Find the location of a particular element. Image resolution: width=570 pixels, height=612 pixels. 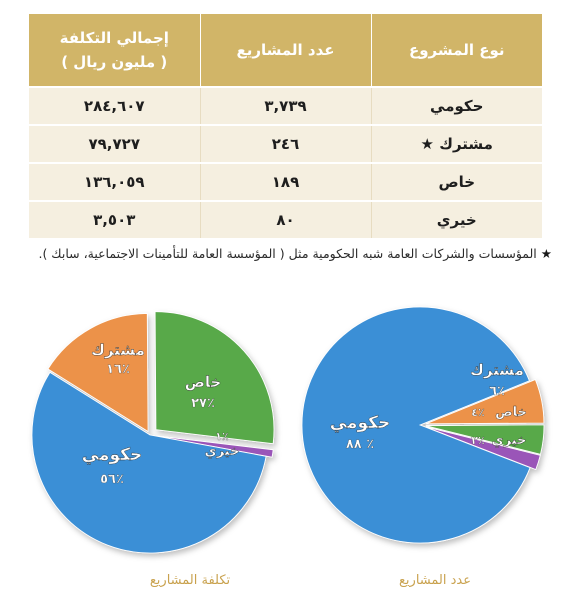

cell-count: ٢٤٦ is located at coordinates (285, 143).